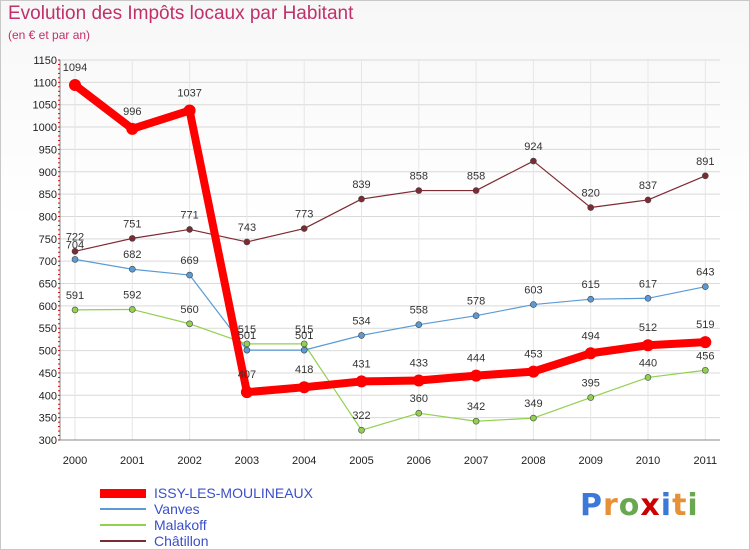 The image size is (750, 550). What do you see at coordinates (132, 112) in the screenshot?
I see `data-label: 996` at bounding box center [132, 112].